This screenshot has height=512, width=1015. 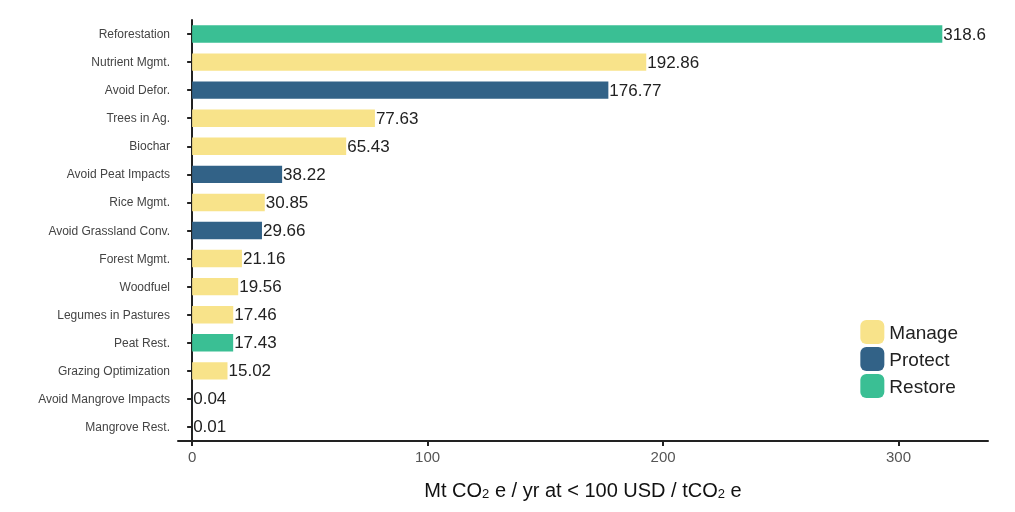 I want to click on x-tick-label: 0, so click(x=192, y=456).